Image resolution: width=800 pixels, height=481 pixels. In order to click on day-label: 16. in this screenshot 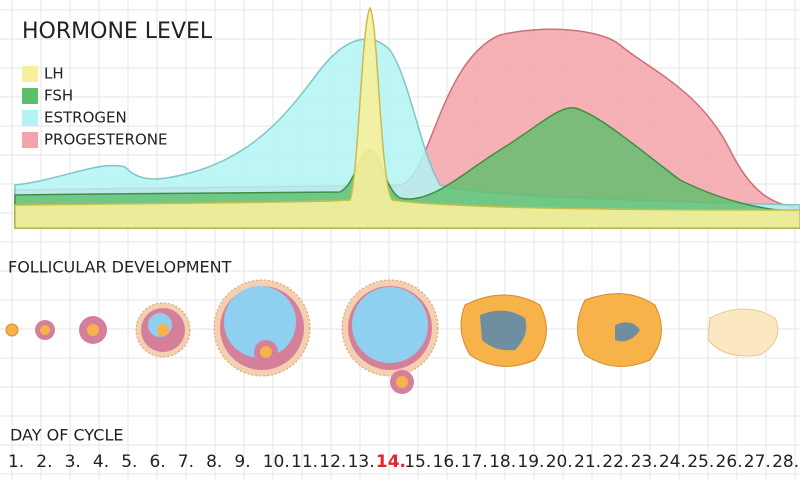, I will do `click(446, 462)`.